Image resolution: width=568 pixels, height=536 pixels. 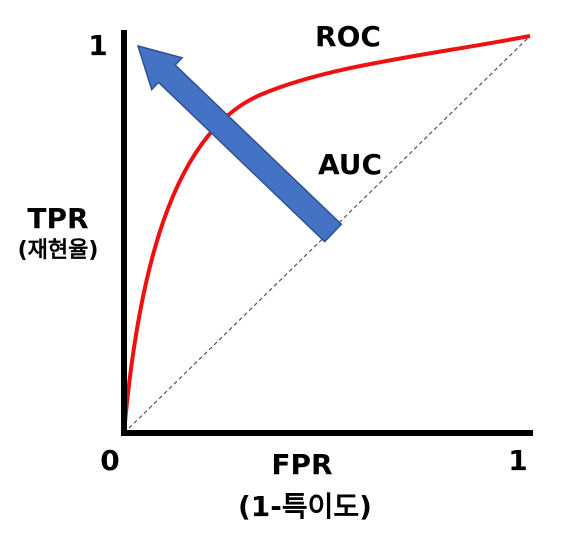 What do you see at coordinates (348, 36) in the screenshot?
I see `curve-label: ROC` at bounding box center [348, 36].